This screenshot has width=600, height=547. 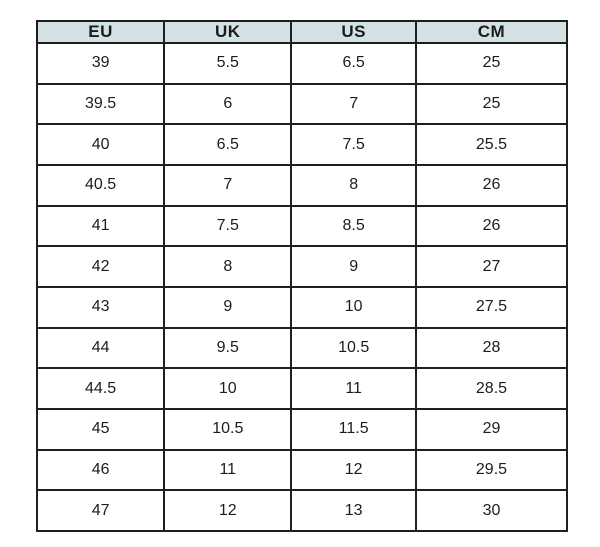 I want to click on column-header-eu: EU, so click(x=100, y=32).